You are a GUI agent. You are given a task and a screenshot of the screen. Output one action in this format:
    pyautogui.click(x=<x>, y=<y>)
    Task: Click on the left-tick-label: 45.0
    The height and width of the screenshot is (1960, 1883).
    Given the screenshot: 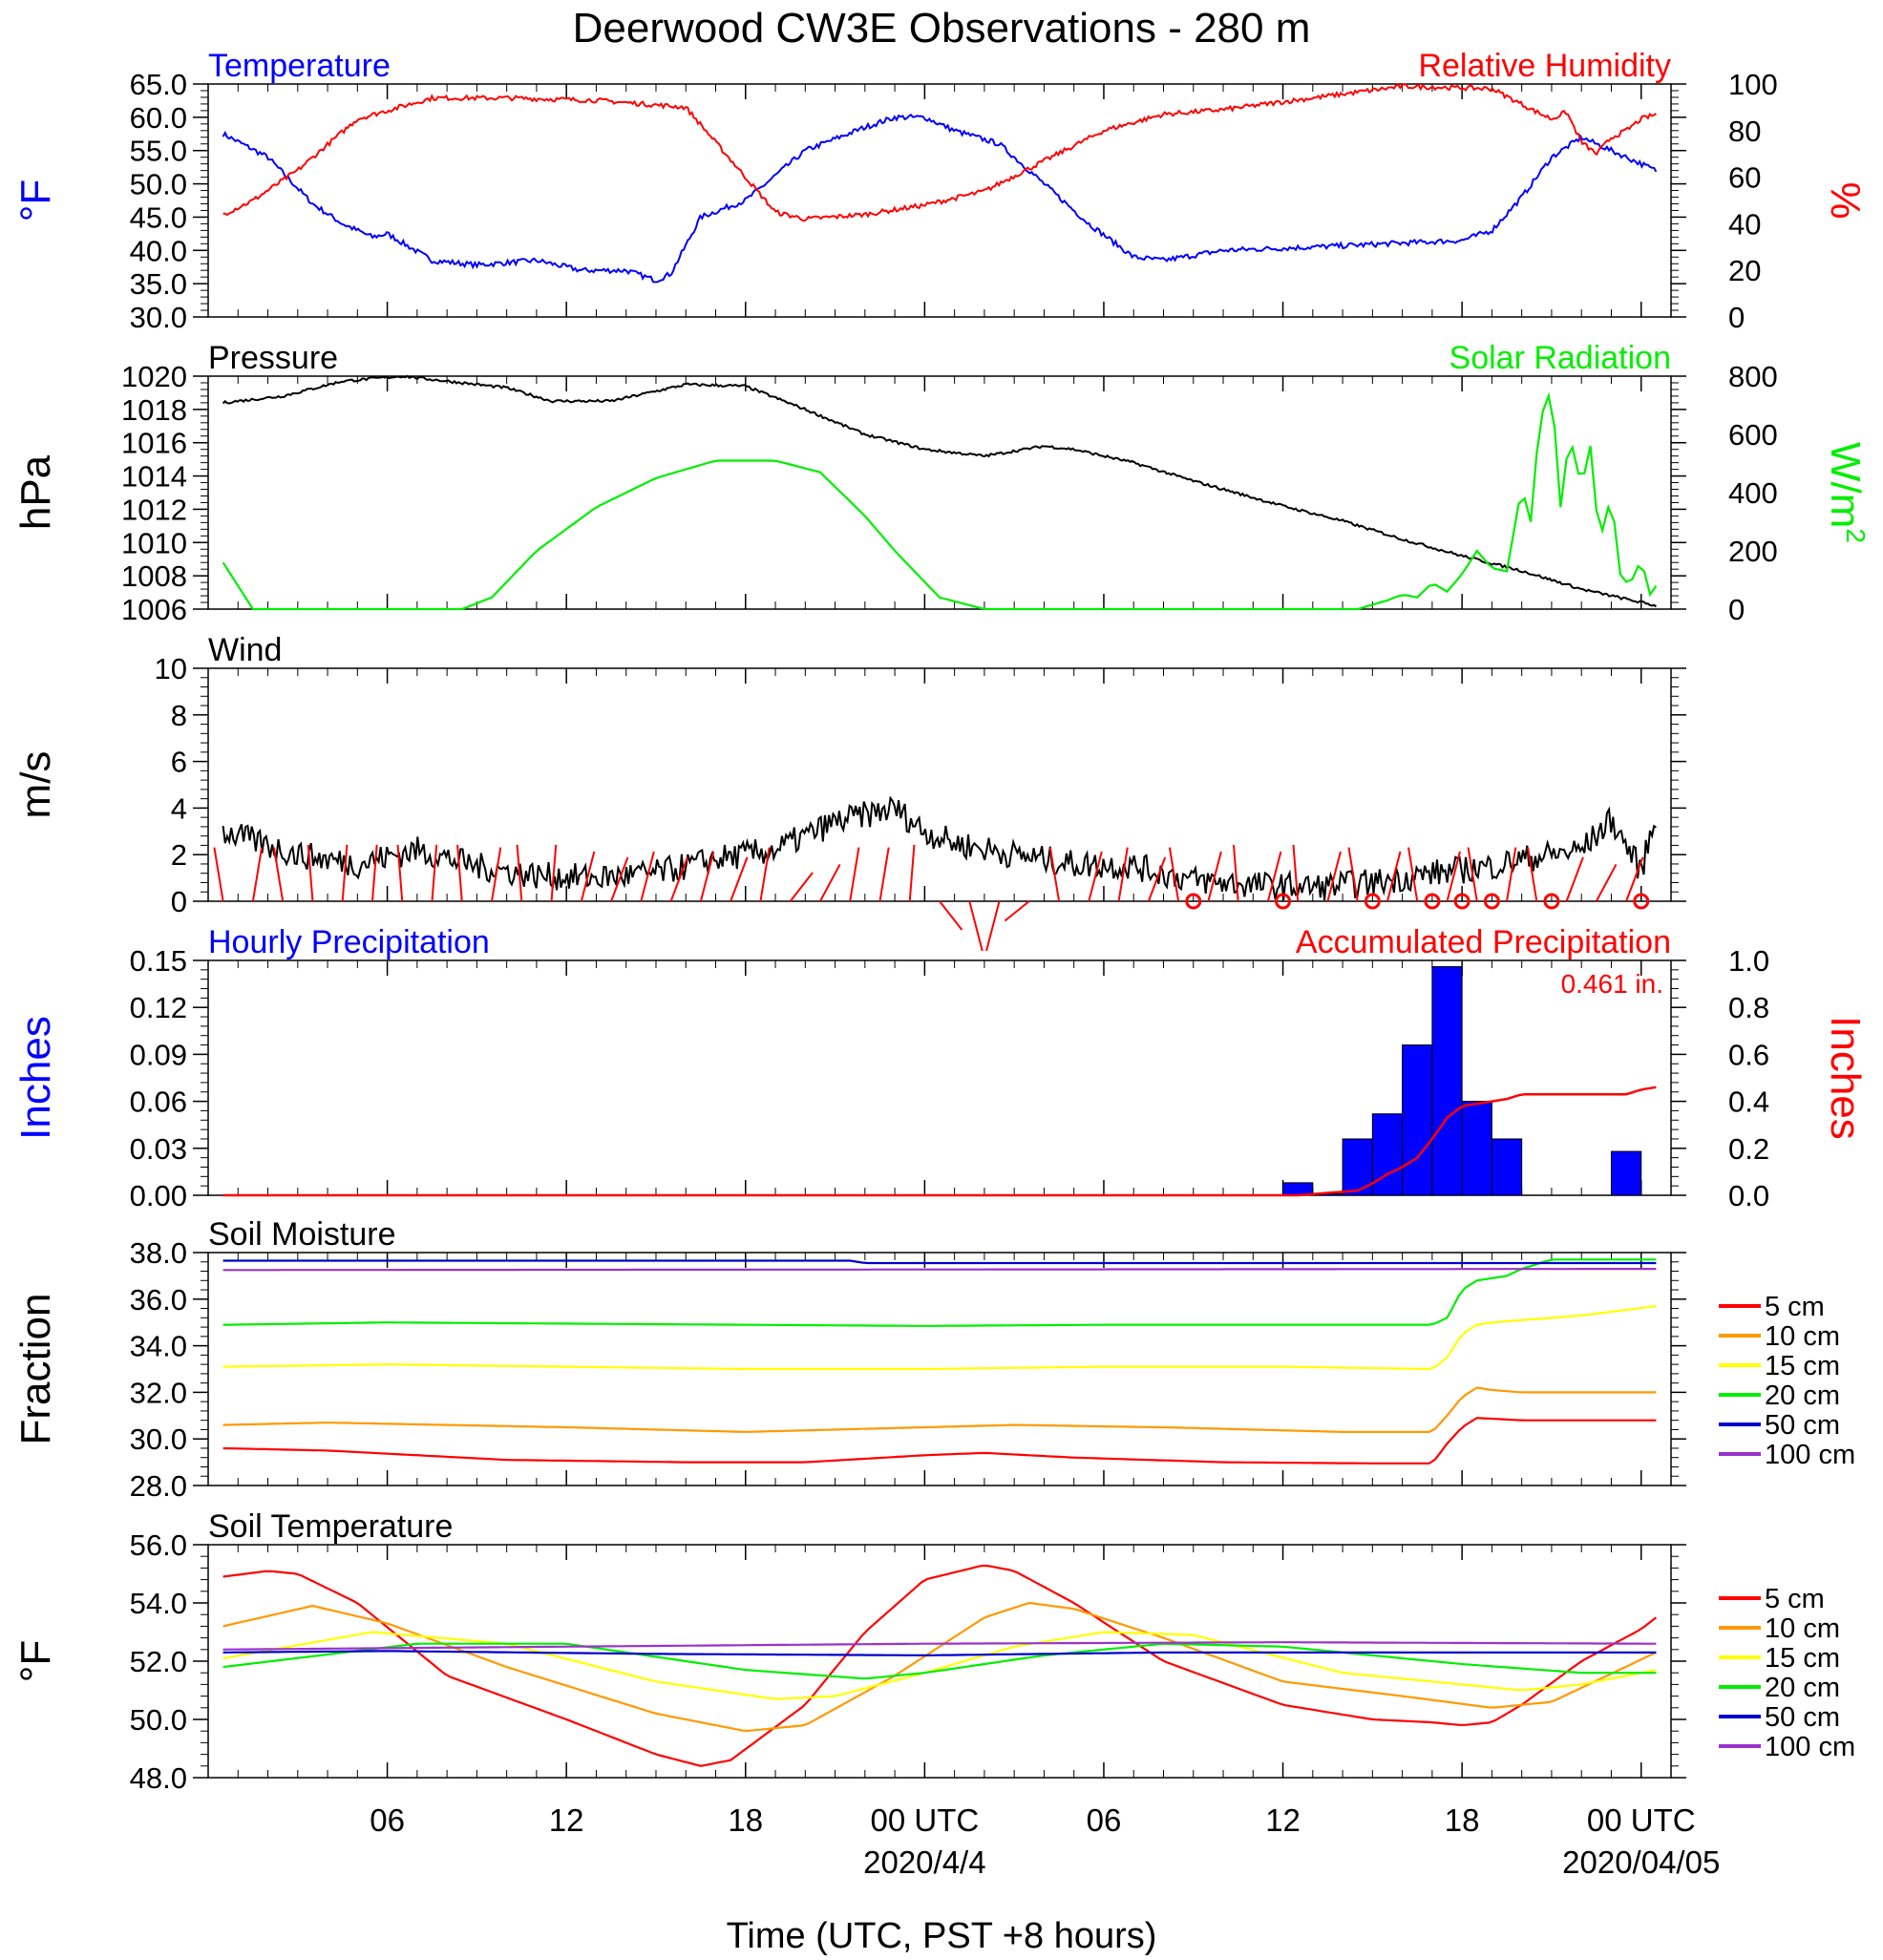 What is the action you would take?
    pyautogui.click(x=158, y=217)
    